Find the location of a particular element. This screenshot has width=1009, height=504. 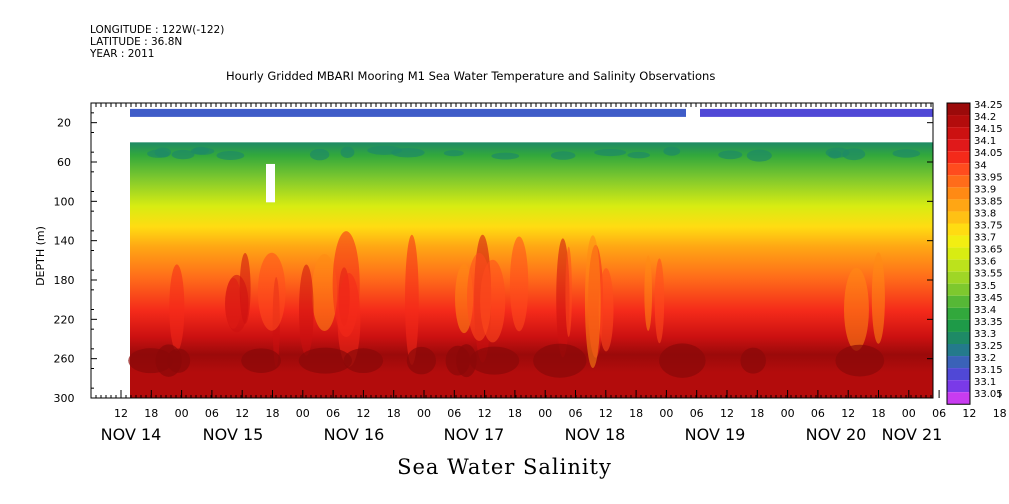

x-date-label: NOV 20 is located at coordinates (836, 434).